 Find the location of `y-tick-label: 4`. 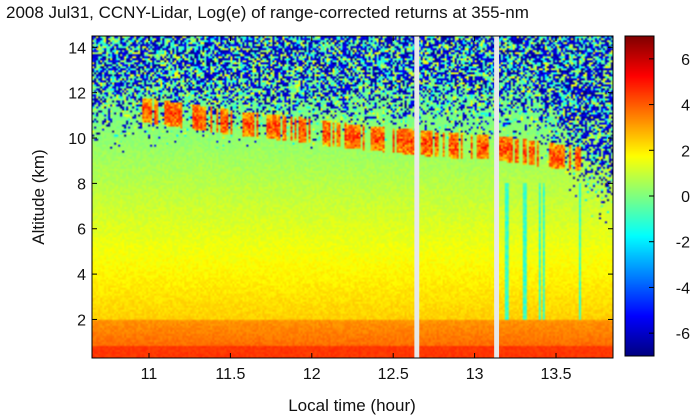

y-tick-label: 4 is located at coordinates (81, 275).